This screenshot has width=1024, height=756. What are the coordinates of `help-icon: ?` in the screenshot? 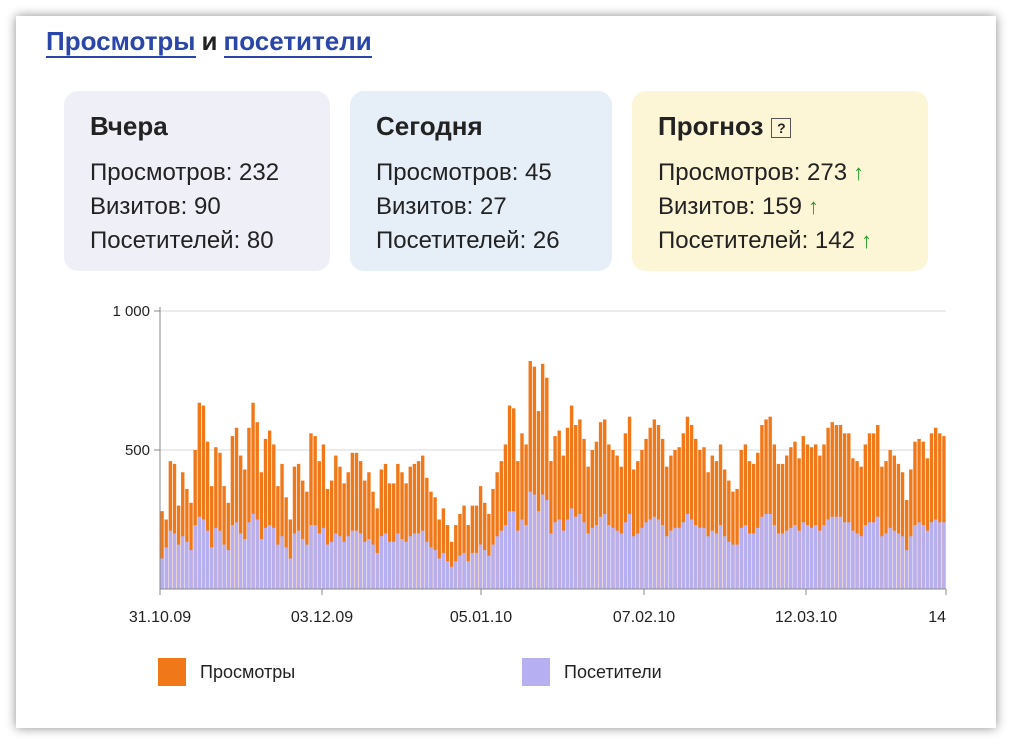 It's located at (781, 128).